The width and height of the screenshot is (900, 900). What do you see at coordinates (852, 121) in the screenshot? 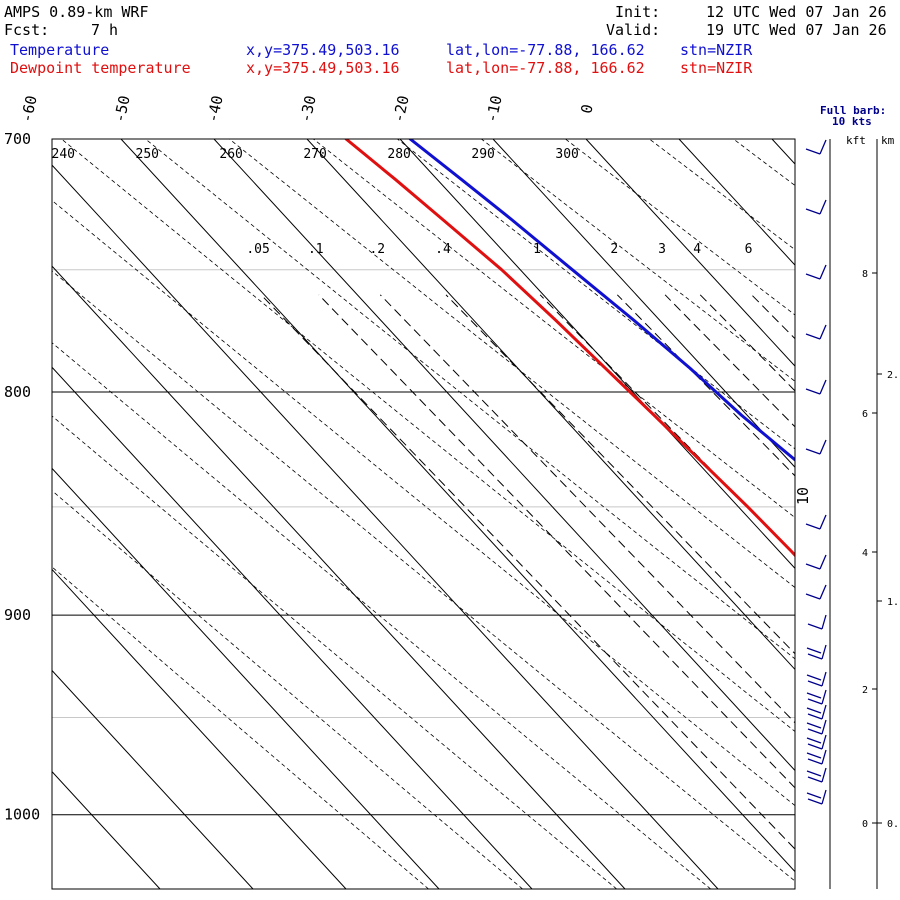
I see `wind-panel-title-line2: 10 kts` at bounding box center [852, 121].